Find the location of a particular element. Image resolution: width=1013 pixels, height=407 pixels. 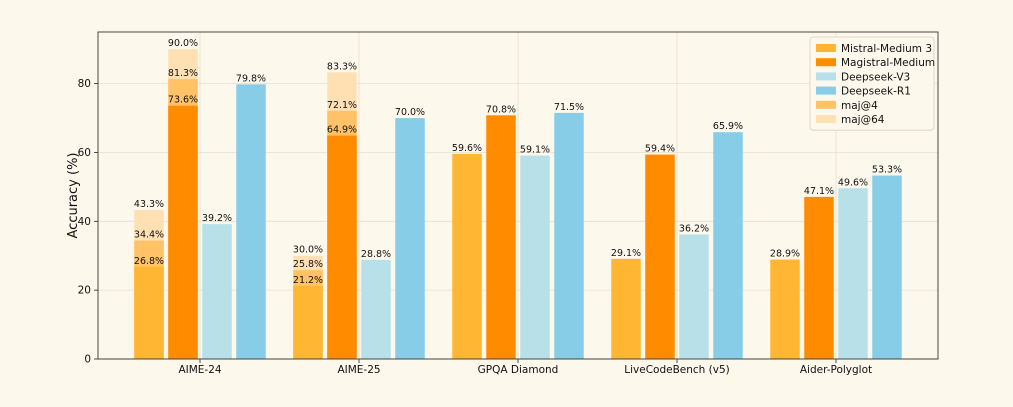

data-label-mistral-medium-3-gpqa-diamond: 59.6% is located at coordinates (467, 148).